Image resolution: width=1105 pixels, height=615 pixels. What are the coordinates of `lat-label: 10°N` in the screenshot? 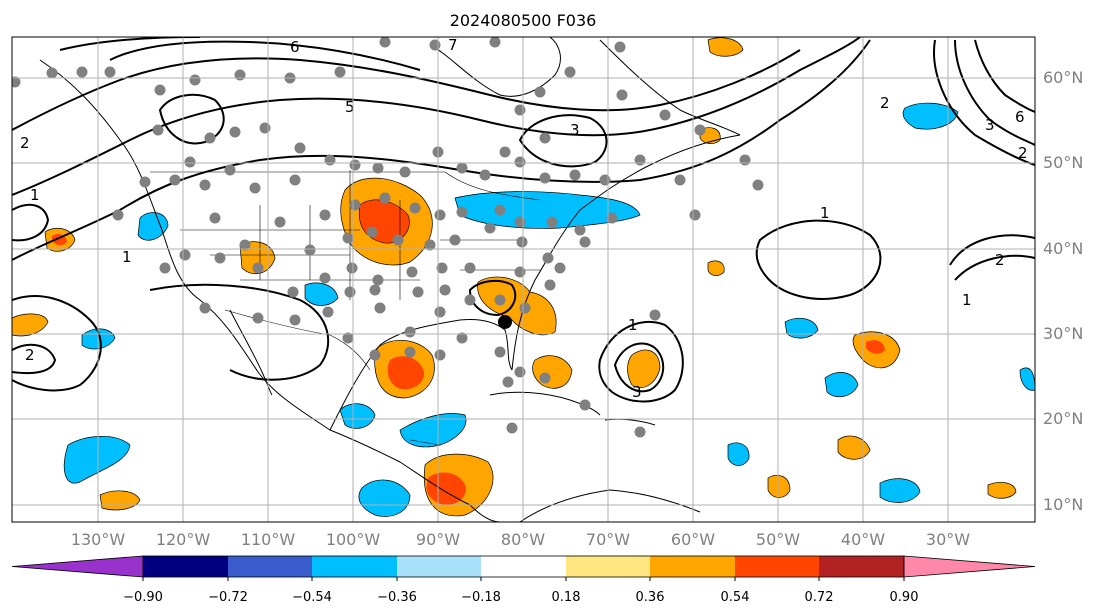 It's located at (1063, 504).